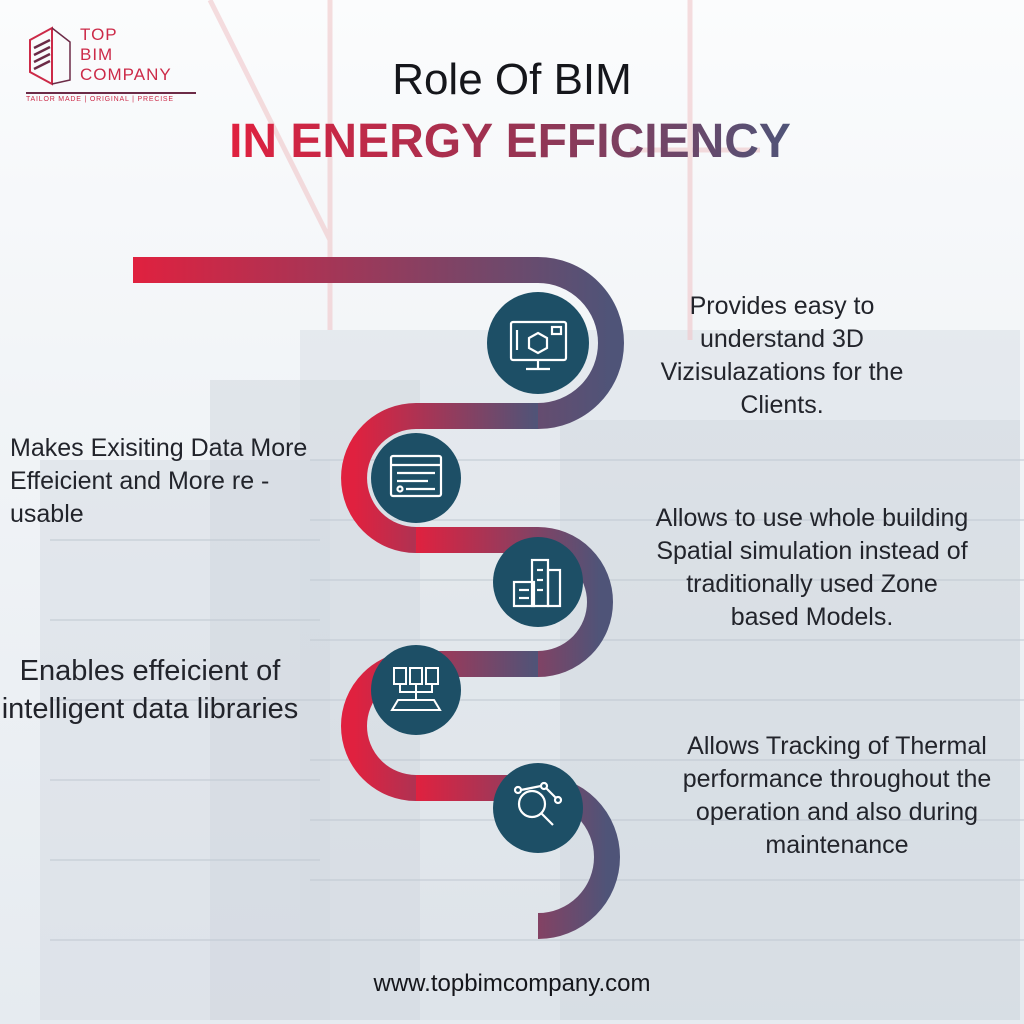 This screenshot has width=1024, height=1024. I want to click on logo-mark-icon, so click(50, 56).